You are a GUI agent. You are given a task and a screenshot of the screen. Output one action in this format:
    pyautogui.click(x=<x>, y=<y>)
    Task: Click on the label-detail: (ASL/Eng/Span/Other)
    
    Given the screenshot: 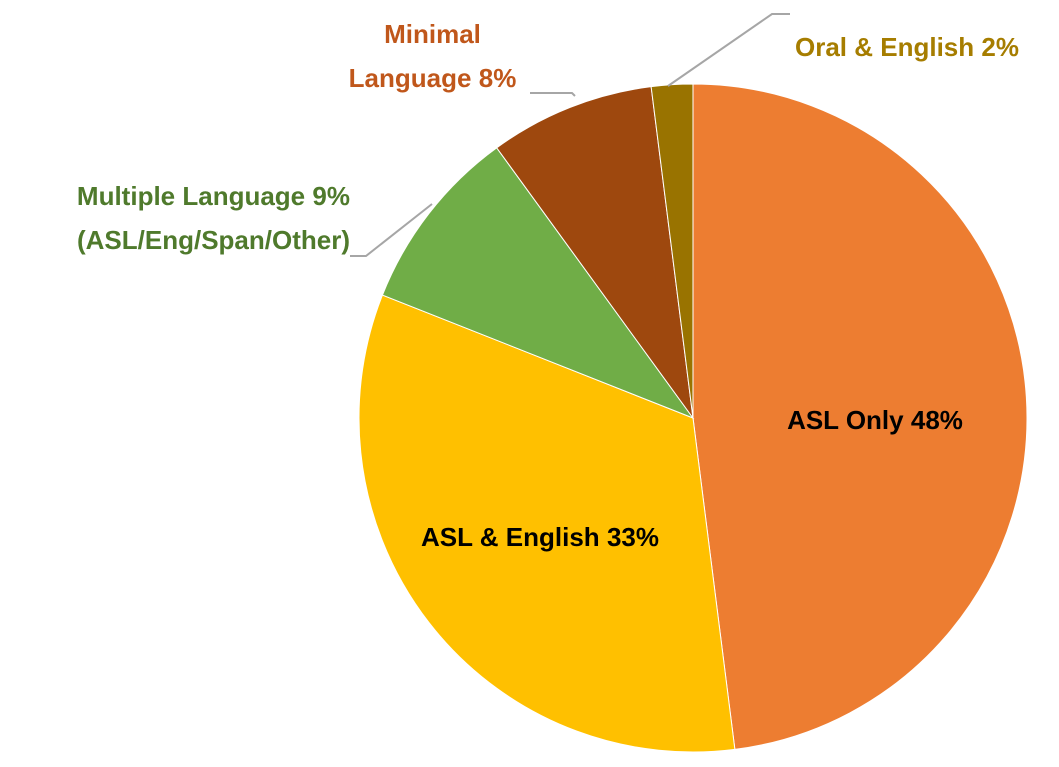 What is the action you would take?
    pyautogui.click(x=213, y=240)
    